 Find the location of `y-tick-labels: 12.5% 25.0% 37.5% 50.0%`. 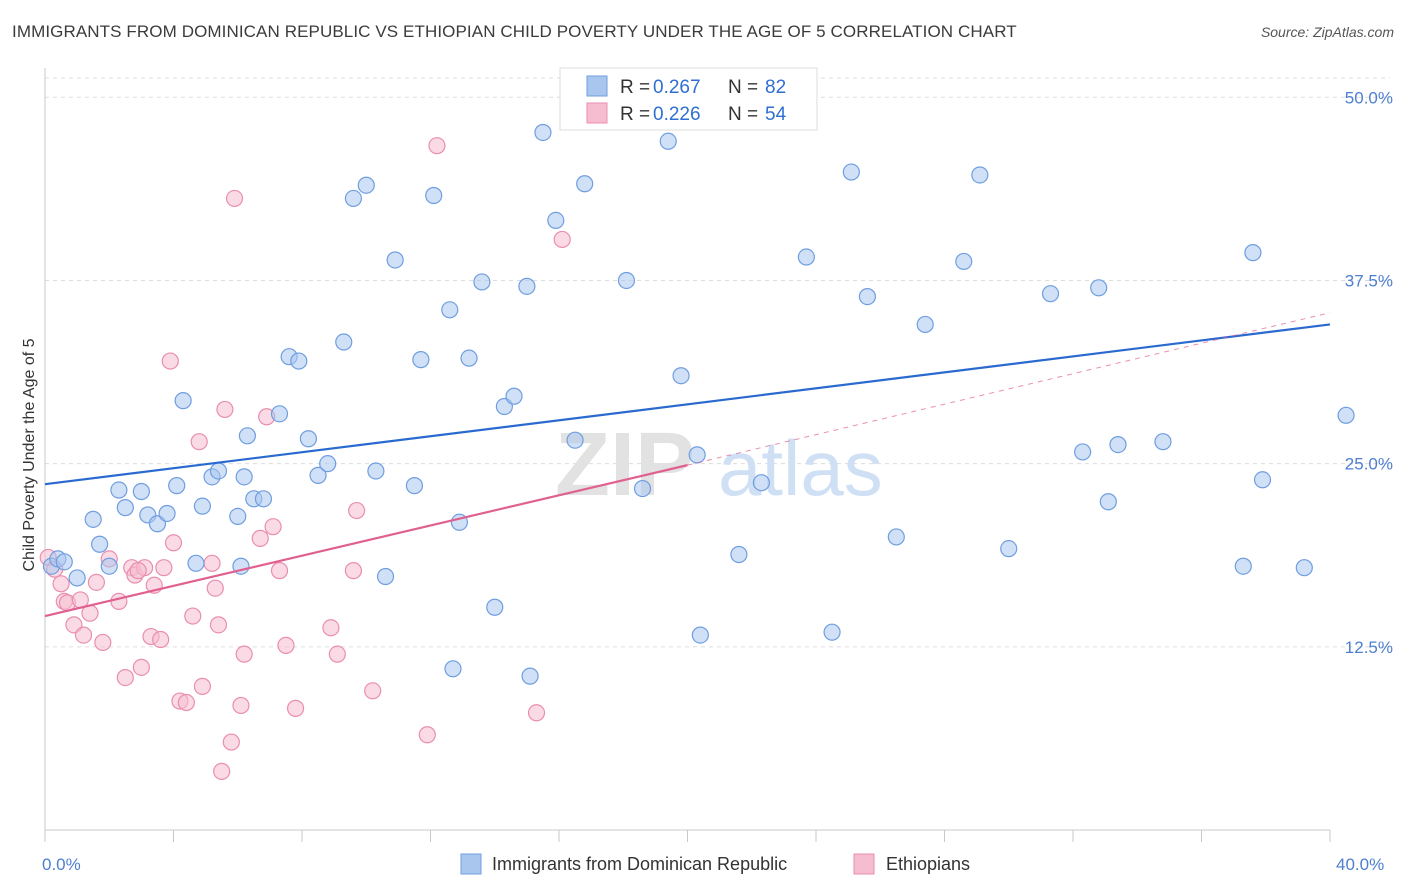

y-tick-labels: 12.5% 25.0% 37.5% 50.0% is located at coordinates (1369, 372).